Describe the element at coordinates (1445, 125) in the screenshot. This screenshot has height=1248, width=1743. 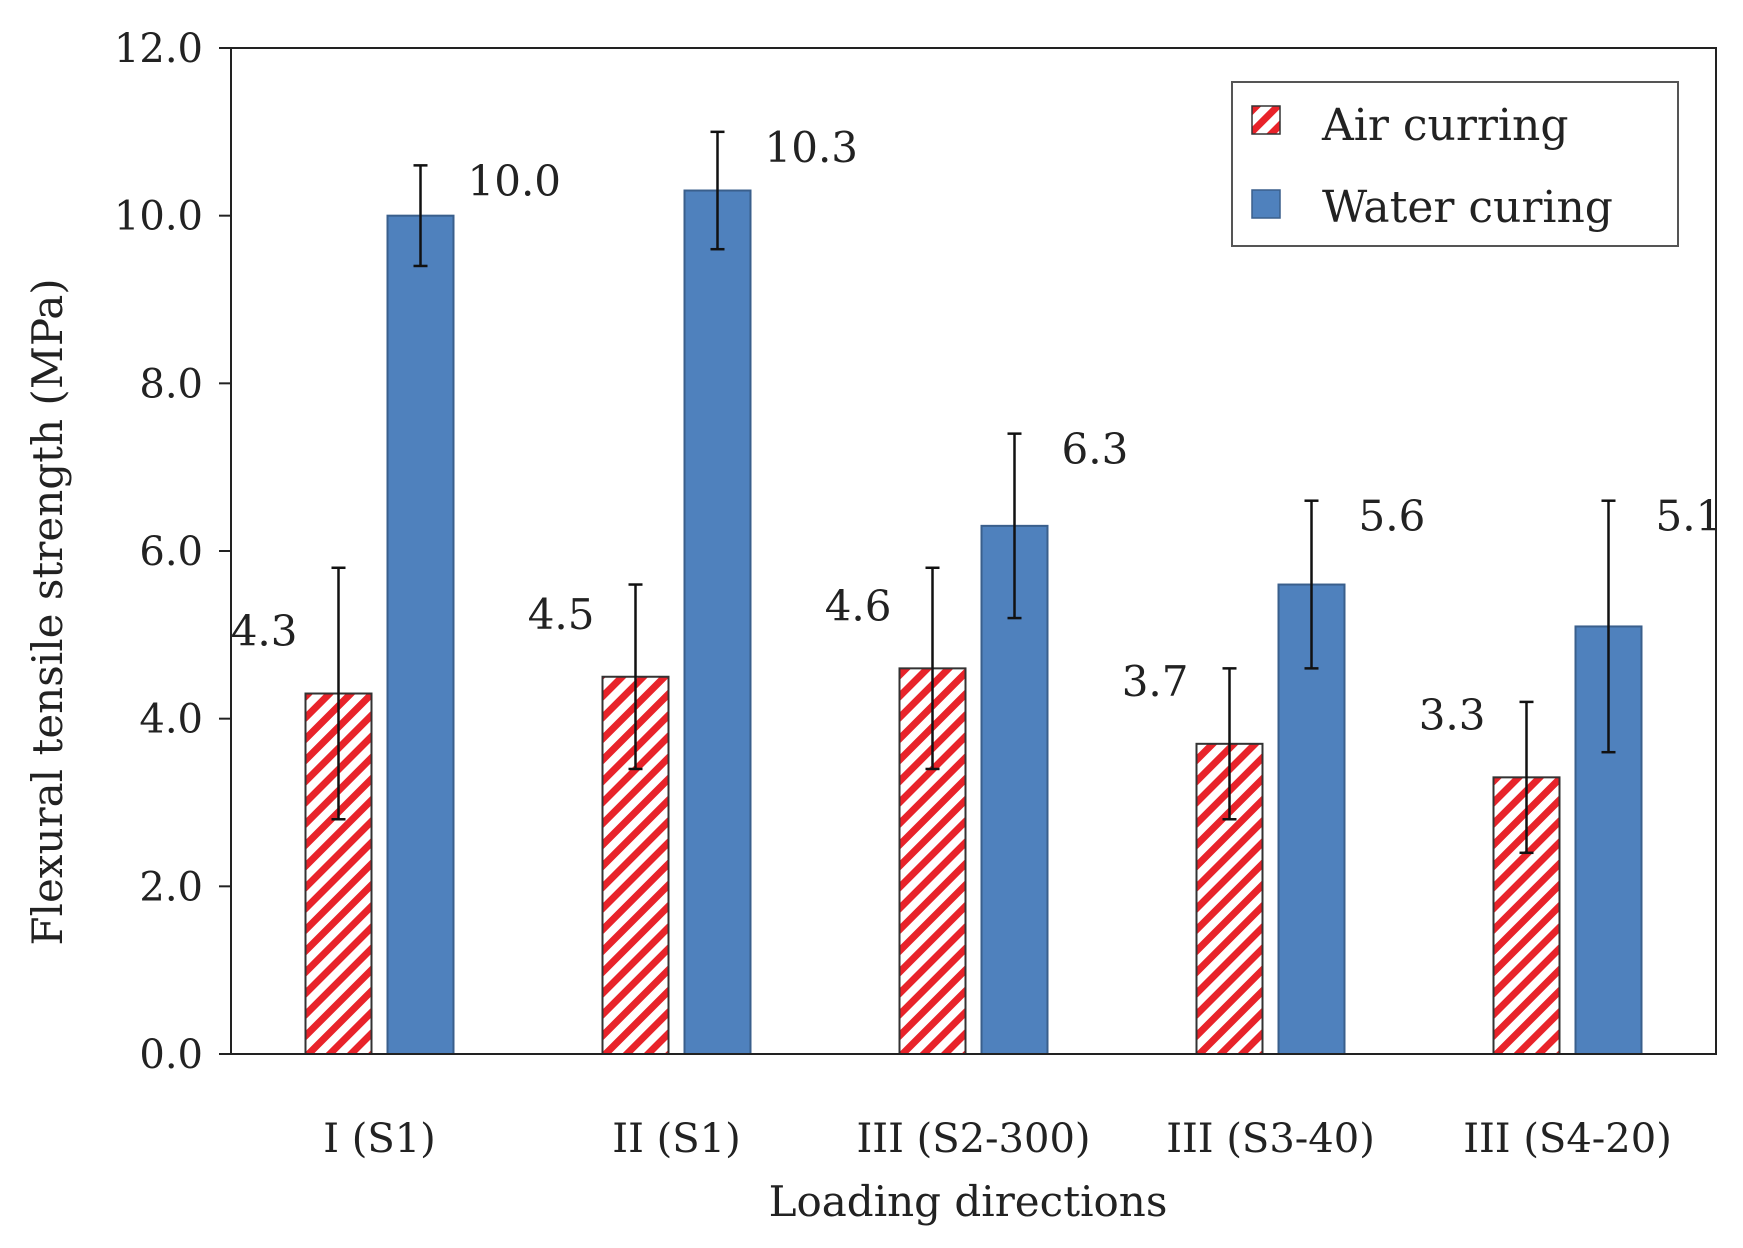
I see `legend-label-air: Air curring` at that location.